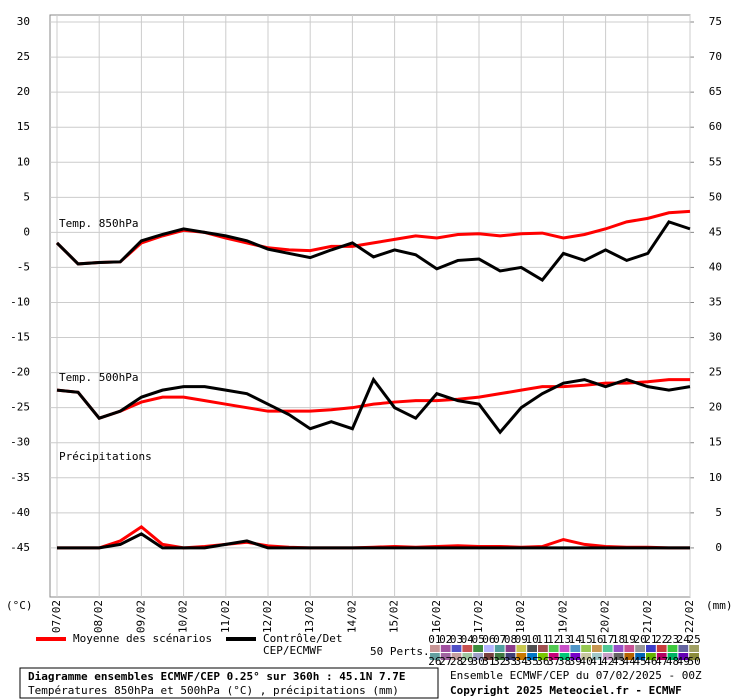  I want to click on perturbation-label: 44, so click(630, 661).